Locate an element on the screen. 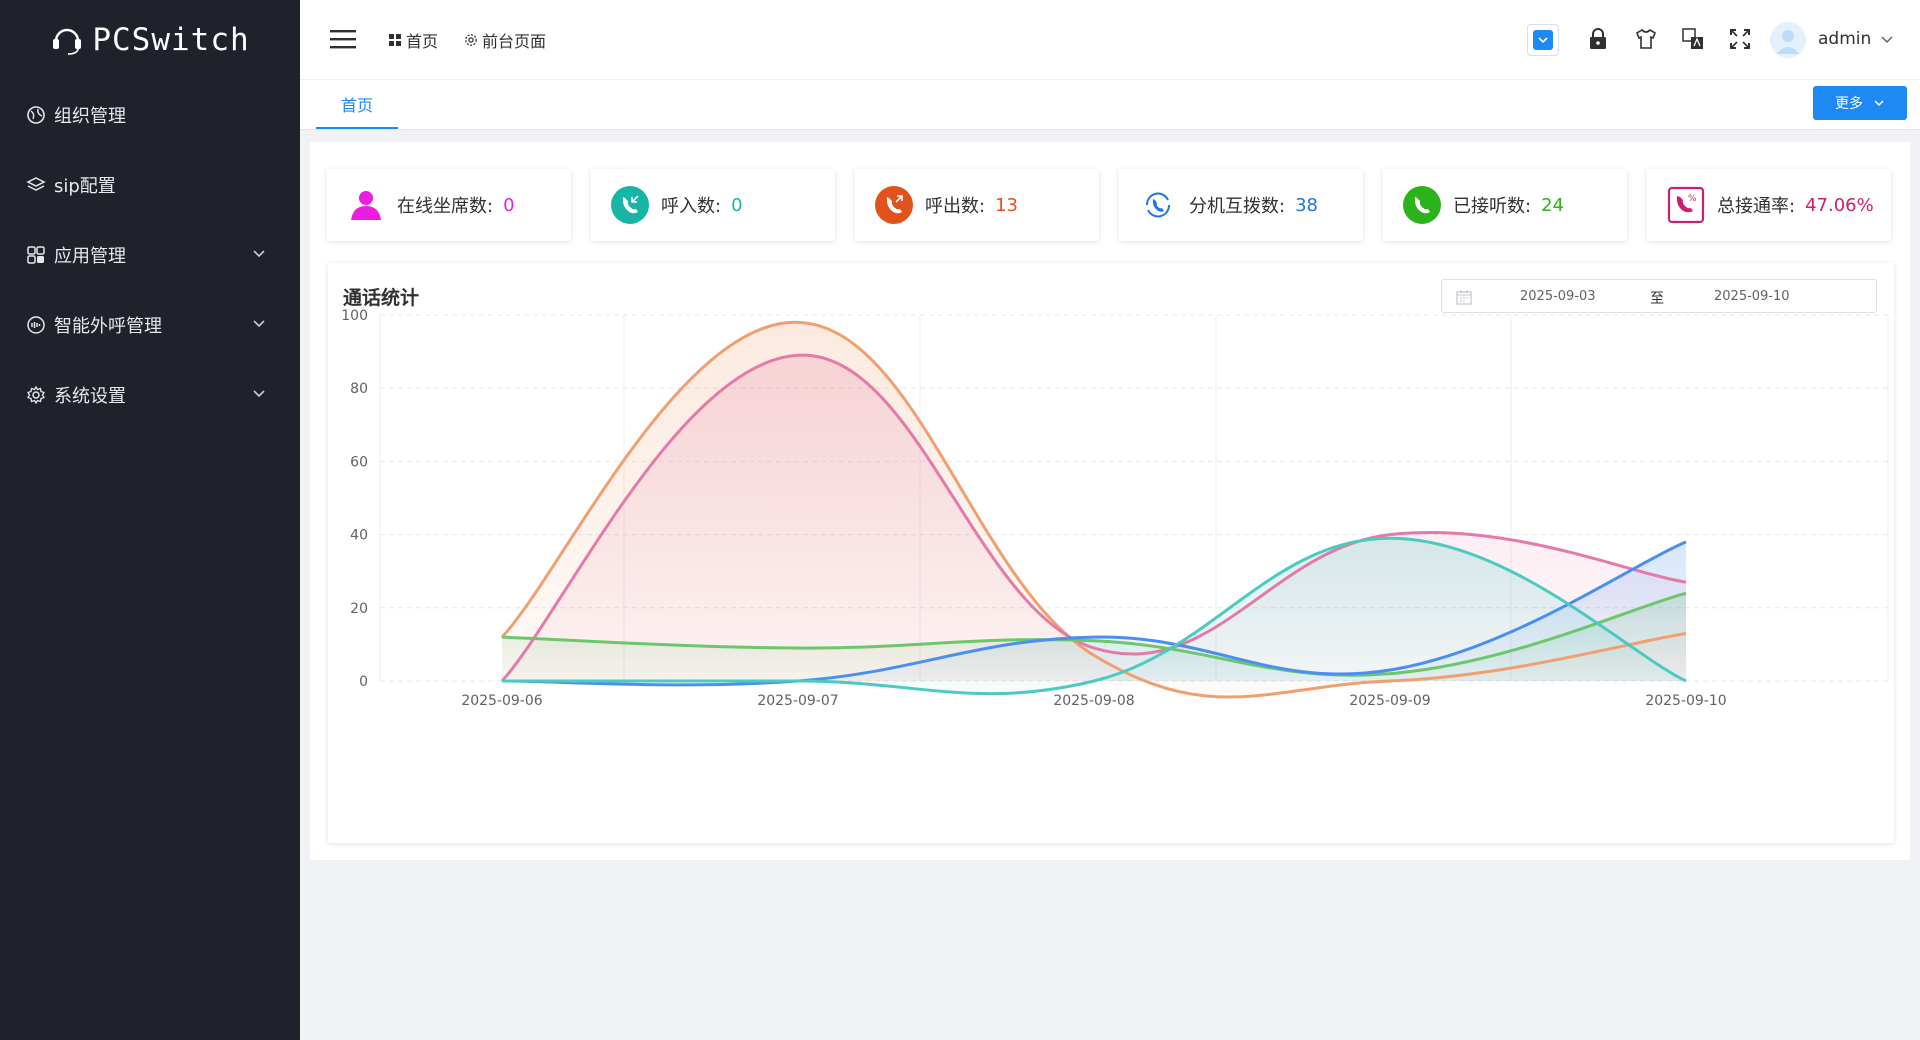 The width and height of the screenshot is (1920, 1040). sidebar-item-label: 智能外呼管理 is located at coordinates (108, 326).